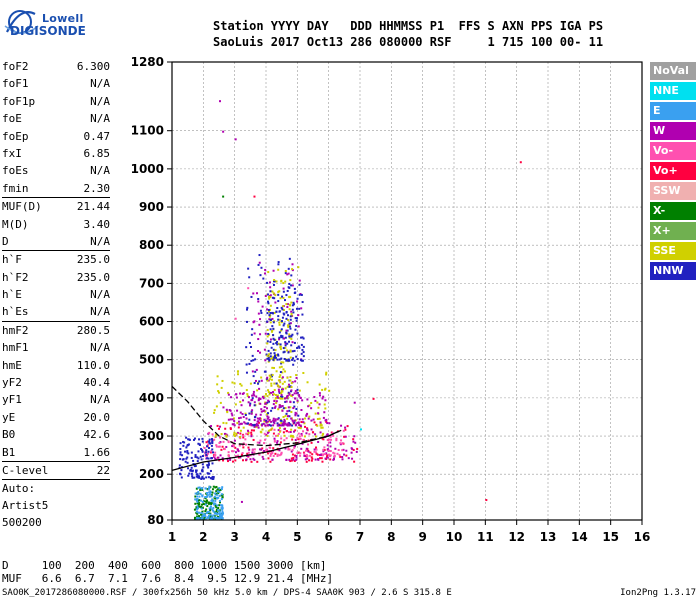 Image resolution: width=700 pixels, height=600 pixels. What do you see at coordinates (97, 153) in the screenshot?
I see `param-value: 6.85` at bounding box center [97, 153].